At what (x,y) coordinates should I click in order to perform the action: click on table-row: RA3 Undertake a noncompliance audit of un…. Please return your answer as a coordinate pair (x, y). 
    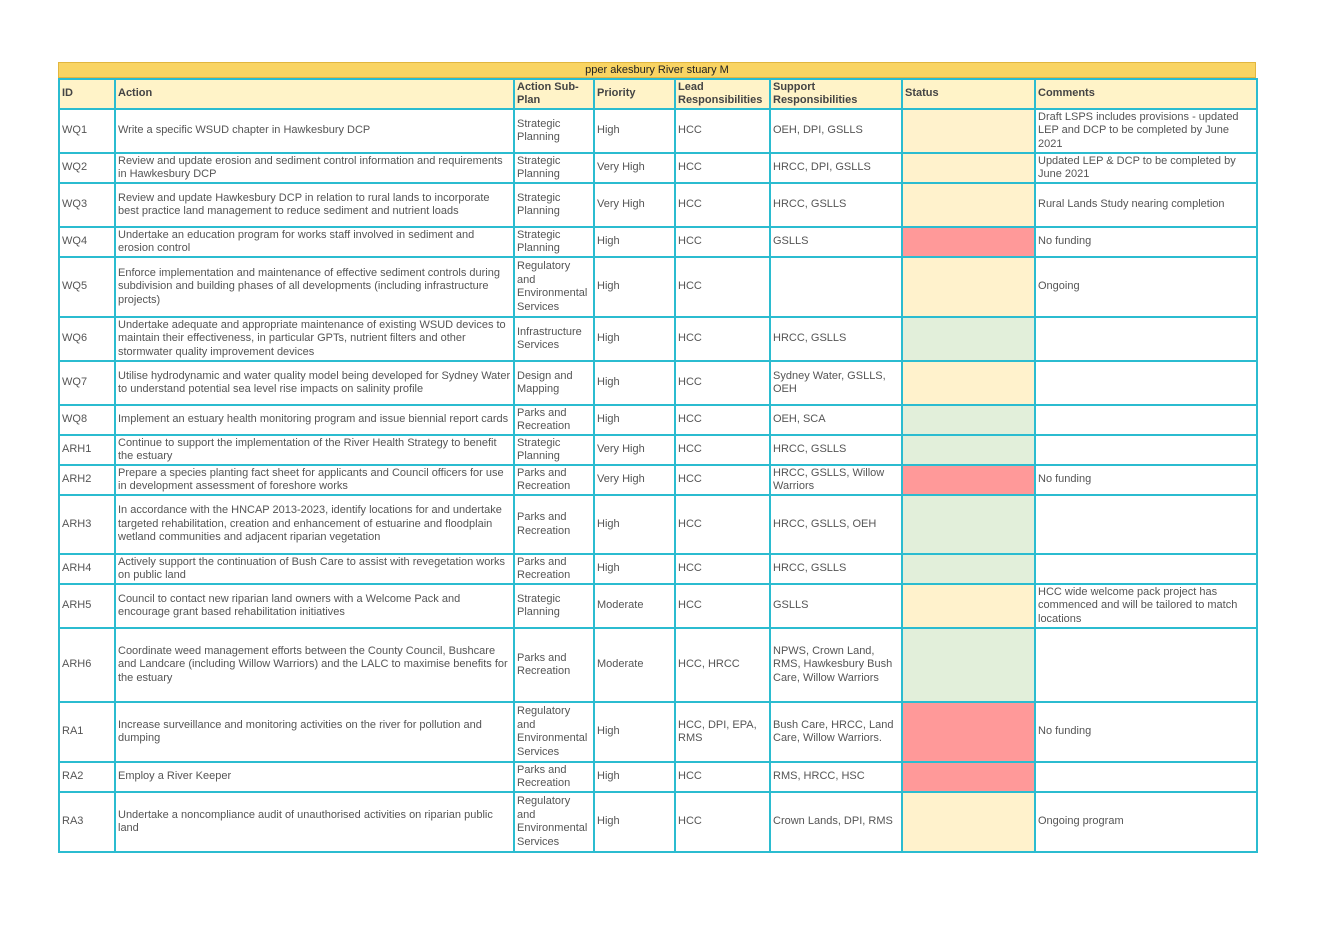
    Looking at the image, I should click on (658, 822).